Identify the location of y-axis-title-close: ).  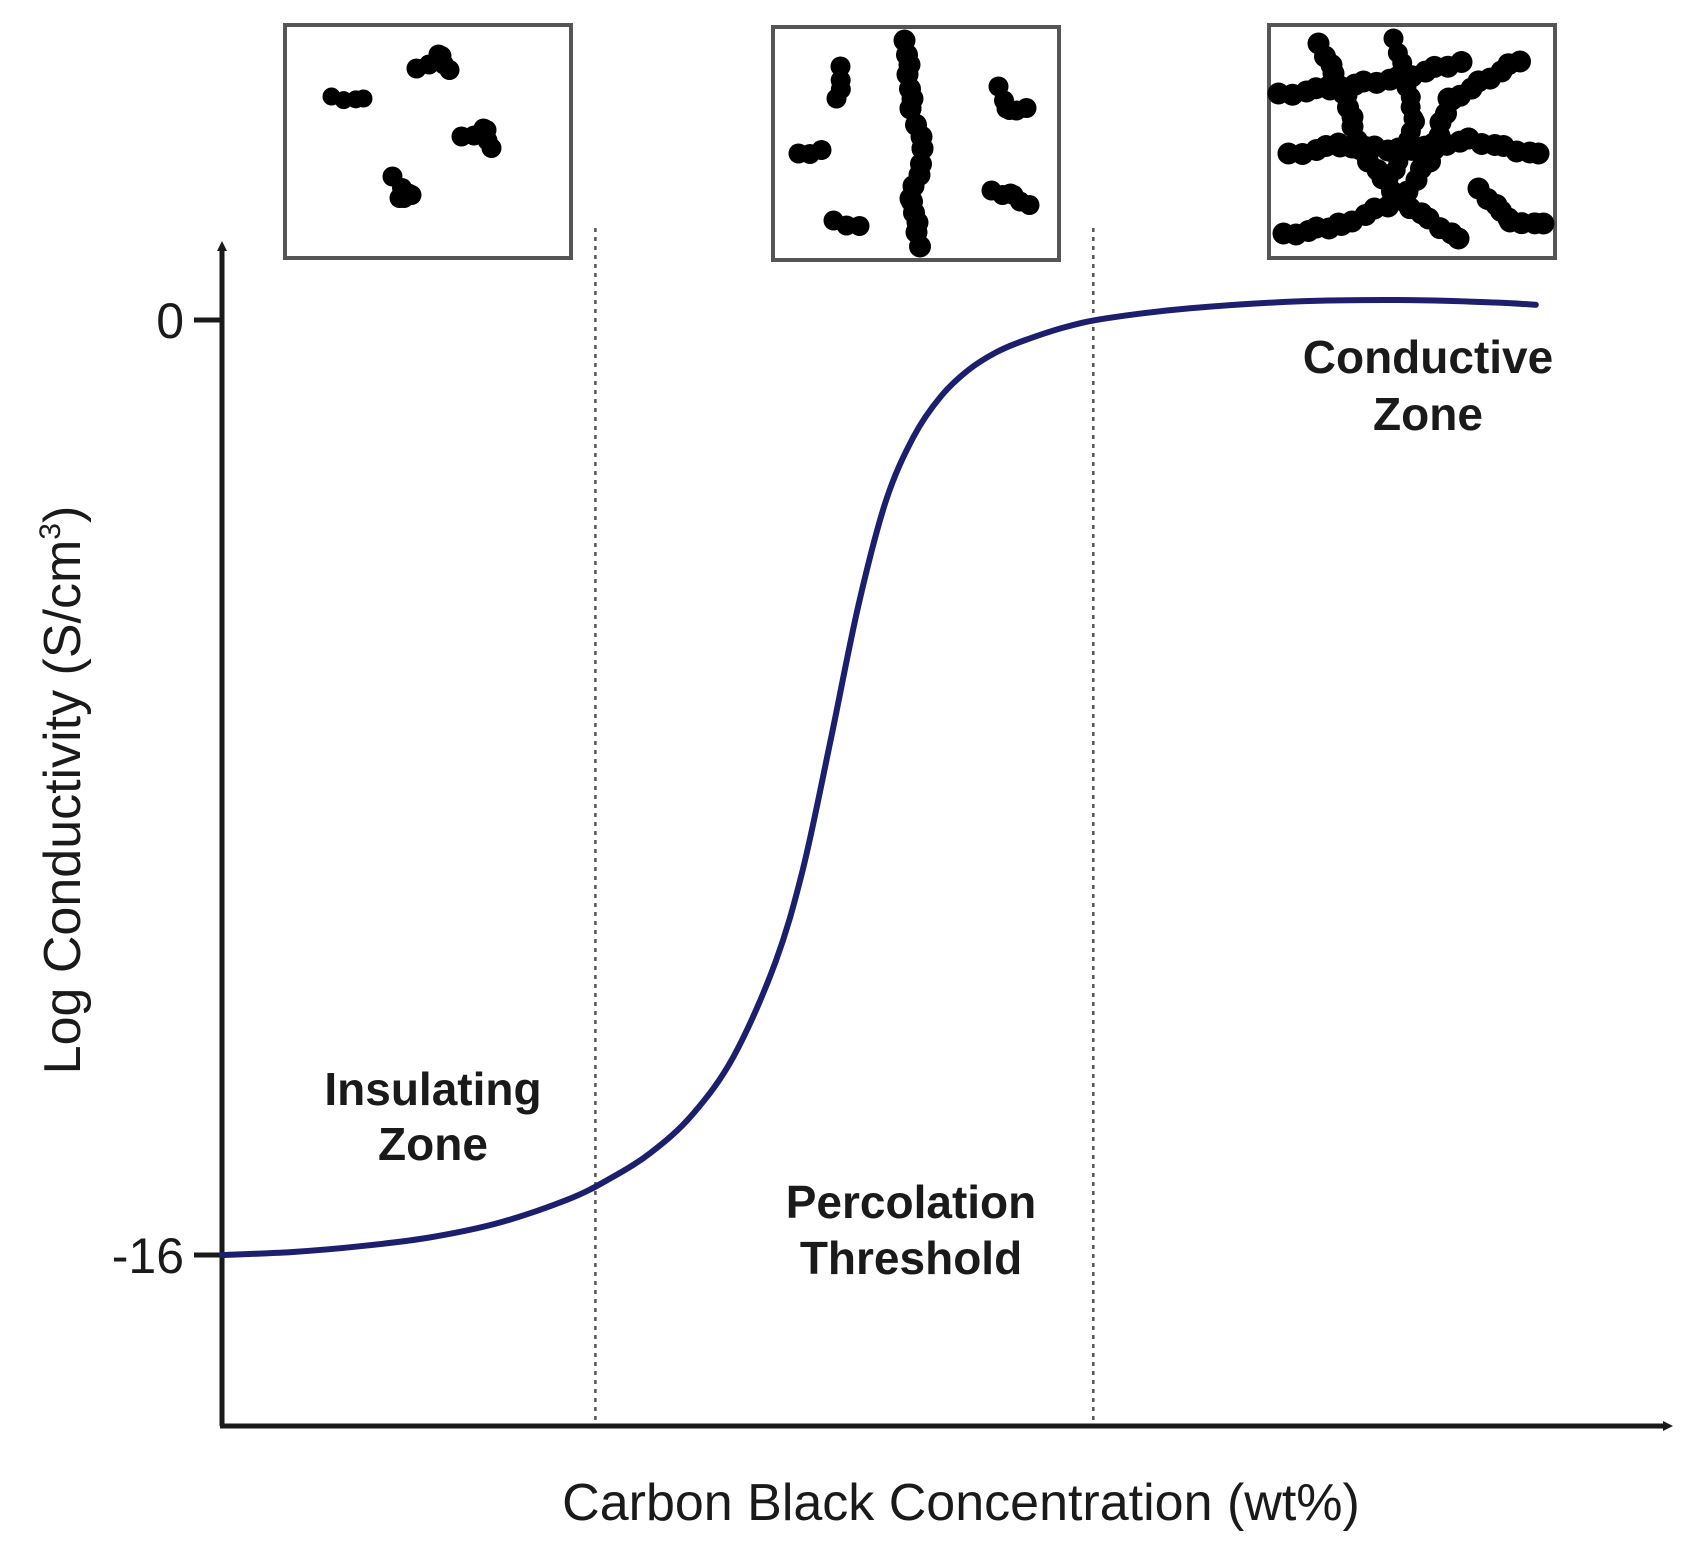
(63, 514).